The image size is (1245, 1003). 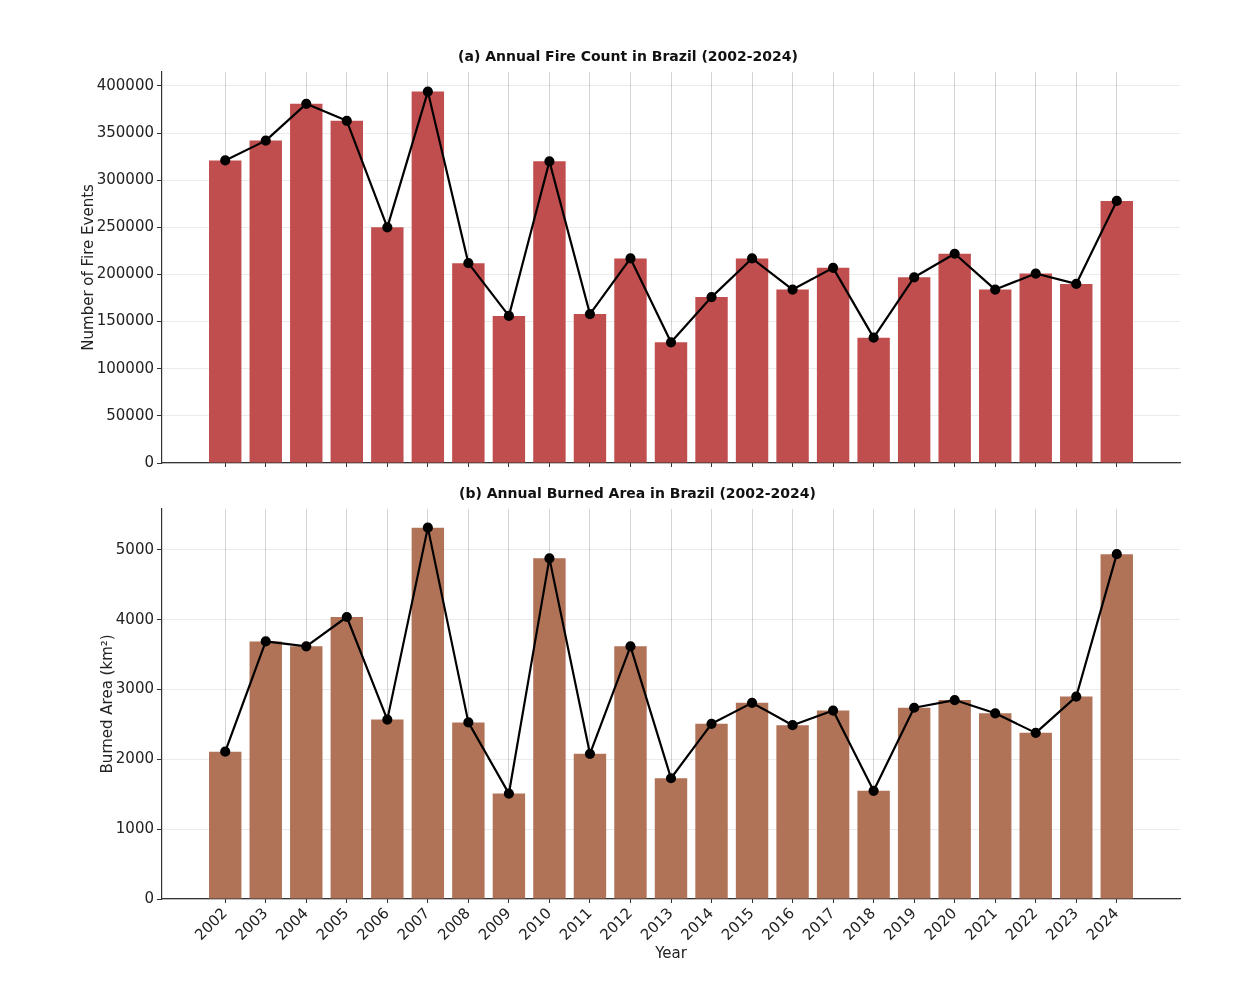 I want to click on y-tick-label: 3000, so click(x=134, y=688).